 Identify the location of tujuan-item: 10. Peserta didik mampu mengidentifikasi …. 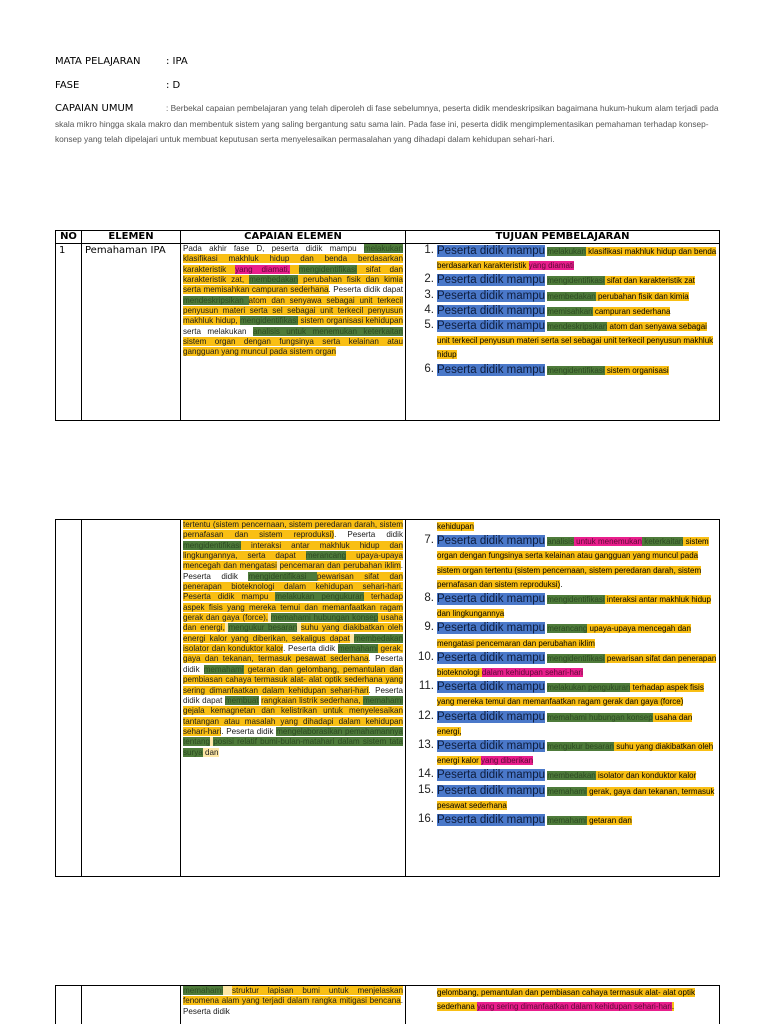
(563, 665).